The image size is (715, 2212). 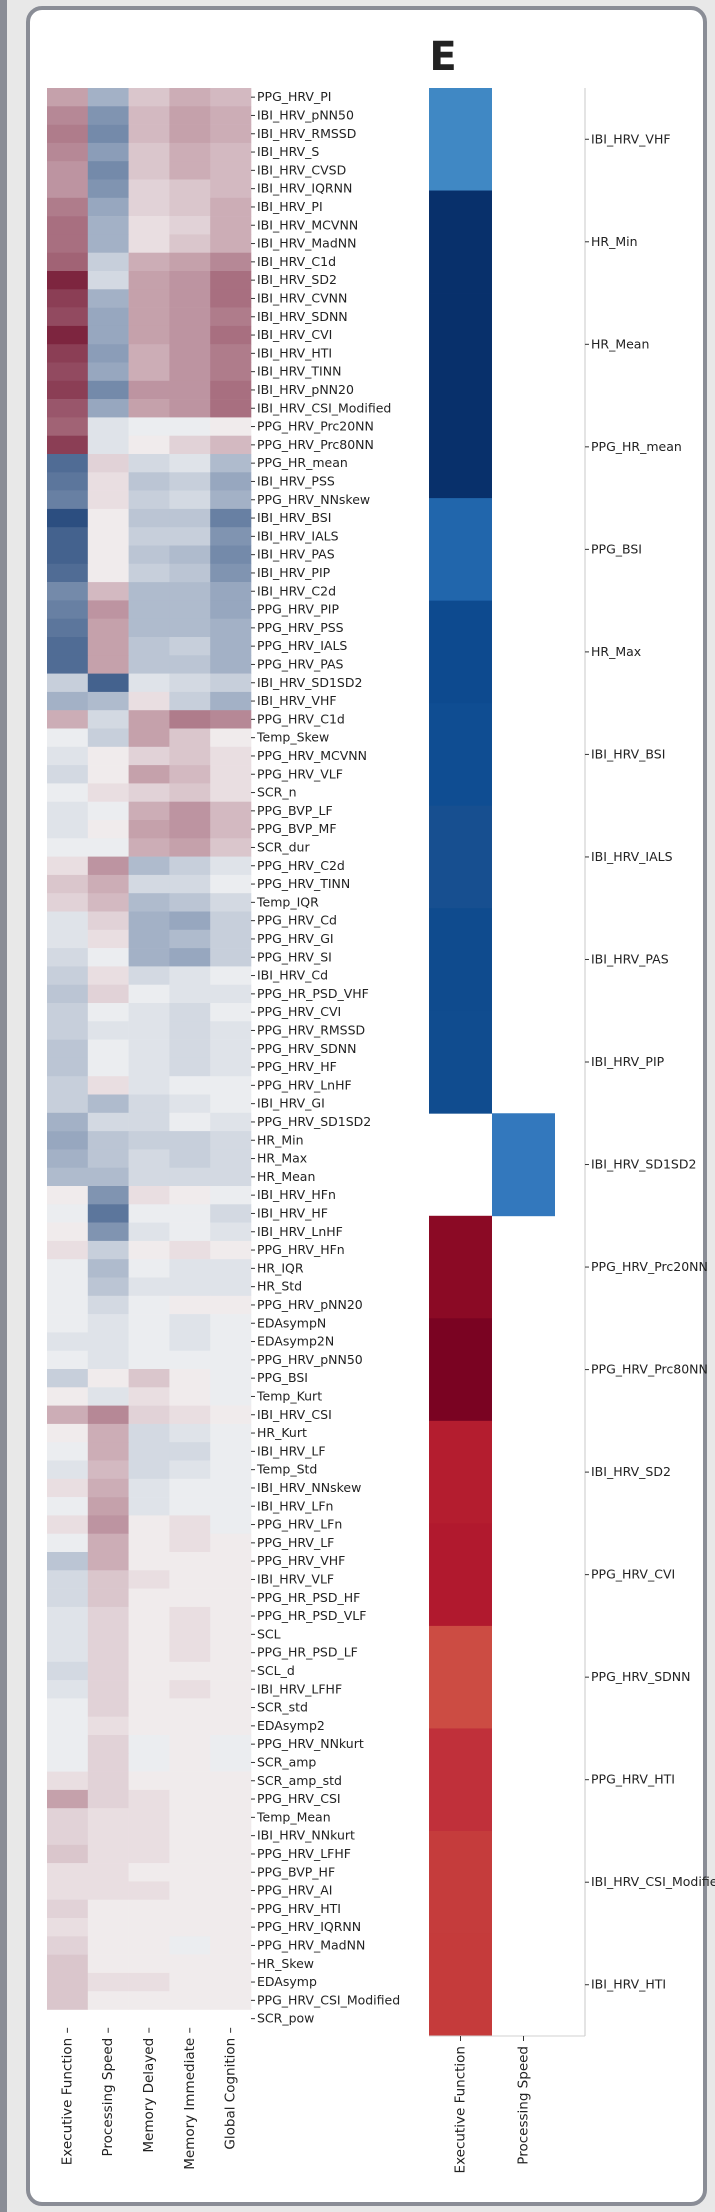 I want to click on y-tick-label: PPG_HRV_CVI, so click(x=299, y=1011).